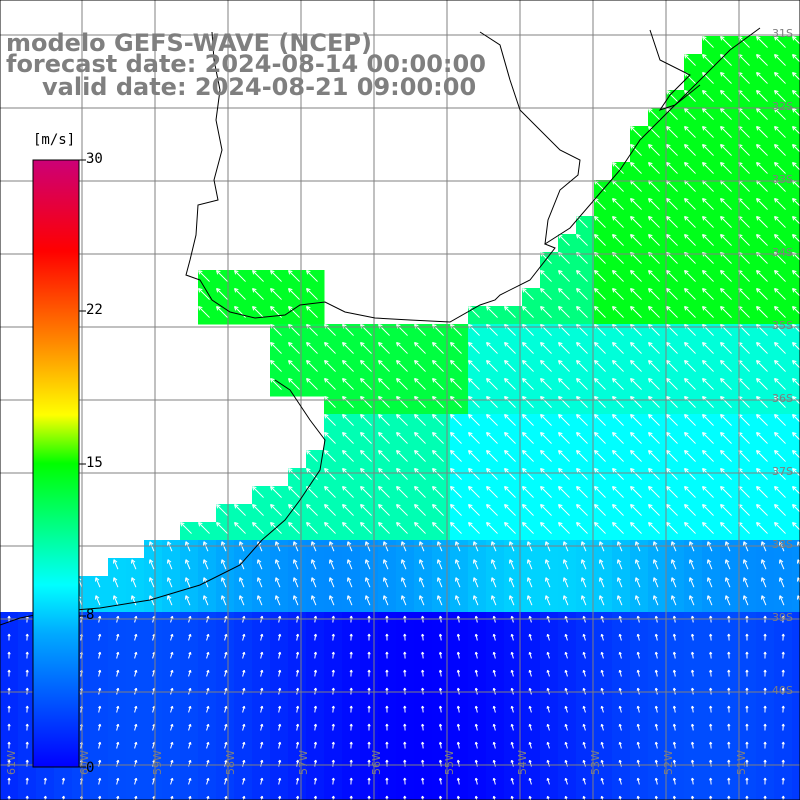 Image resolution: width=800 pixels, height=800 pixels. Describe the element at coordinates (94, 310) in the screenshot. I see `colorbar-tick-label: 22` at that location.